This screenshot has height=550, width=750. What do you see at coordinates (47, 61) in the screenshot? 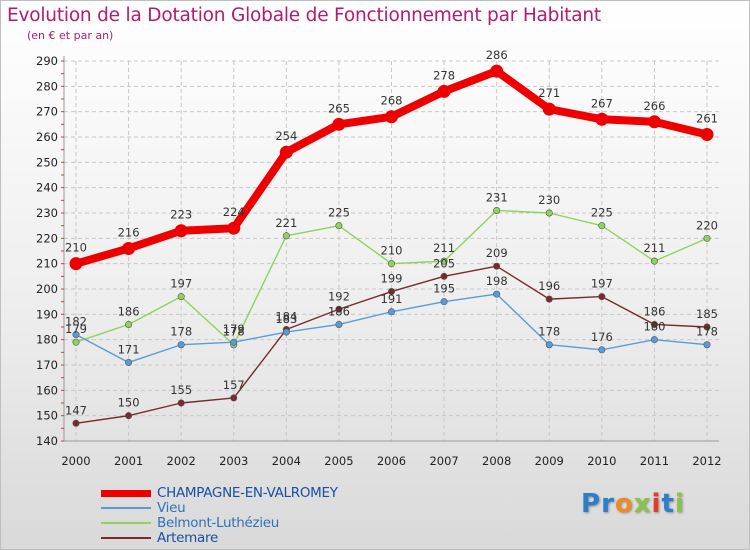
I see `y-tick-label: 290` at bounding box center [47, 61].